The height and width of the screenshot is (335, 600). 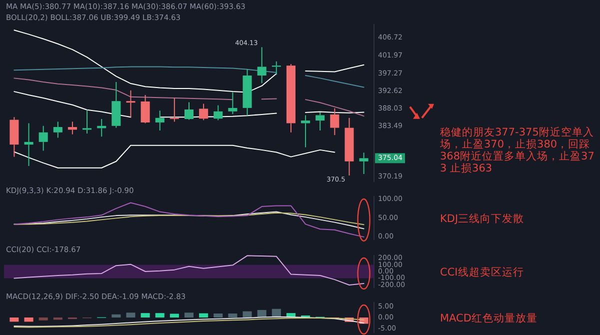 I want to click on text: MACD红色动量放量, so click(x=489, y=318).